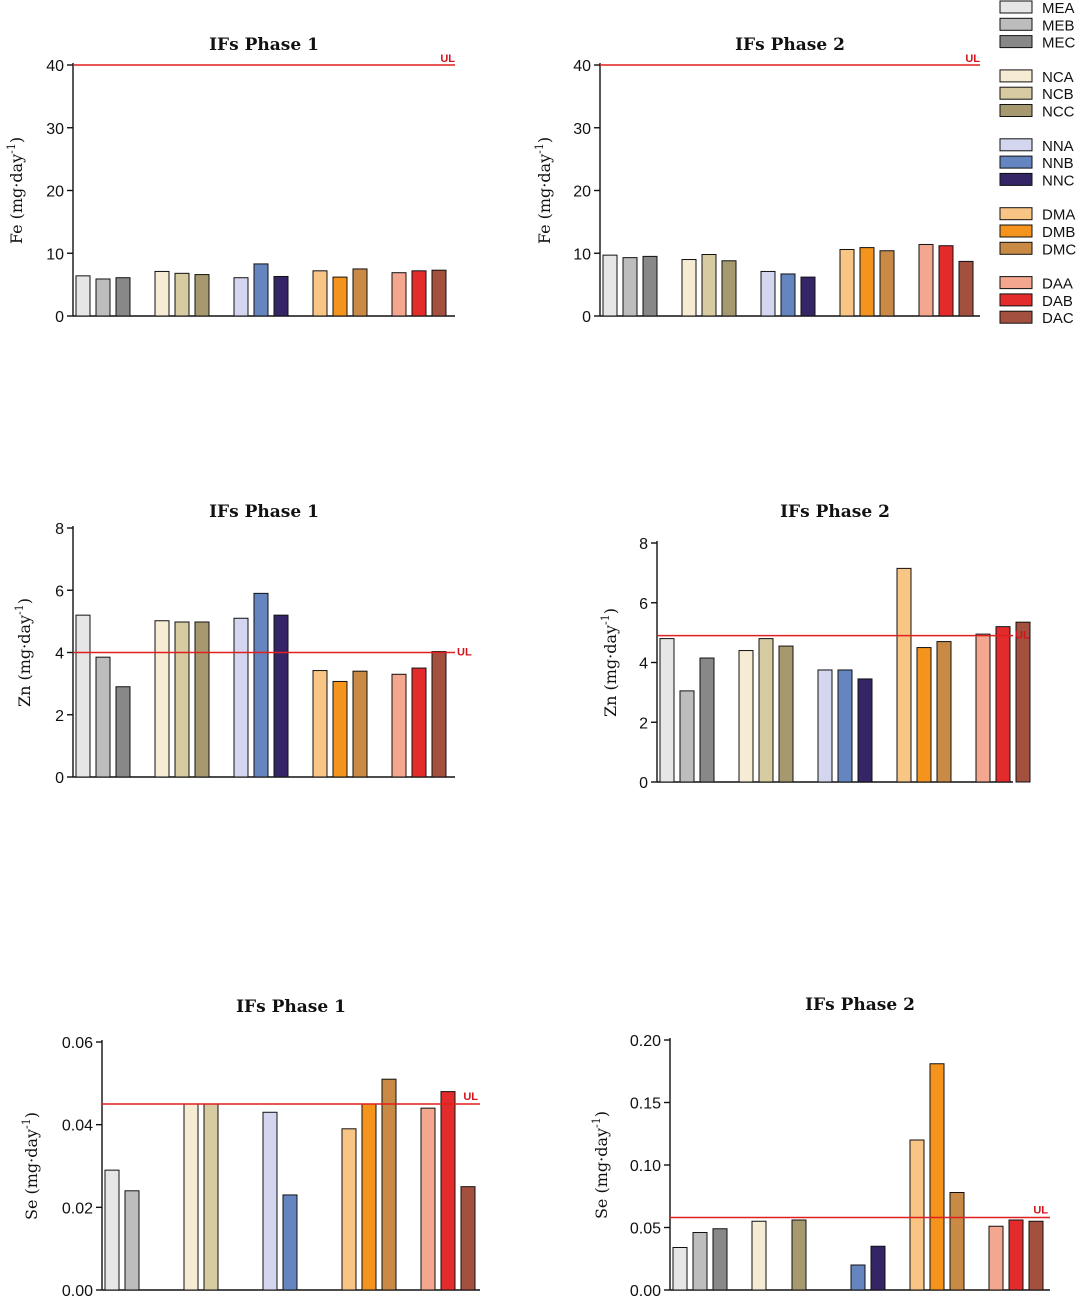 The image size is (1084, 1299). What do you see at coordinates (55, 192) in the screenshot?
I see `y-tick-label: 20` at bounding box center [55, 192].